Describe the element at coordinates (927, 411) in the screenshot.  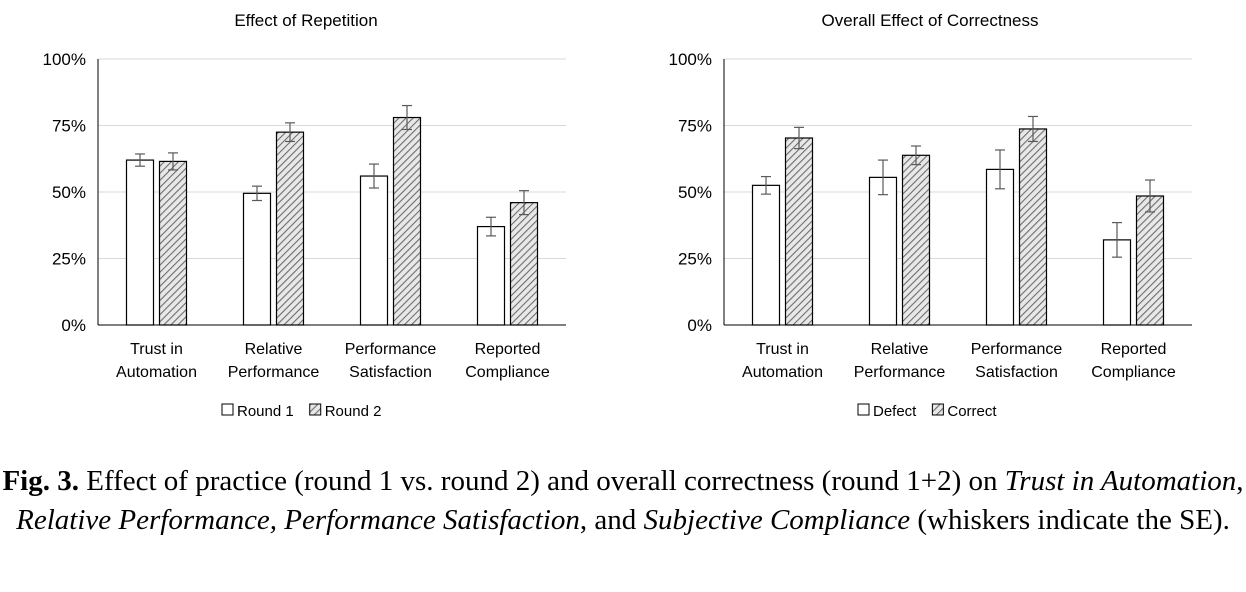
I see `legend: Defect Correct` at that location.